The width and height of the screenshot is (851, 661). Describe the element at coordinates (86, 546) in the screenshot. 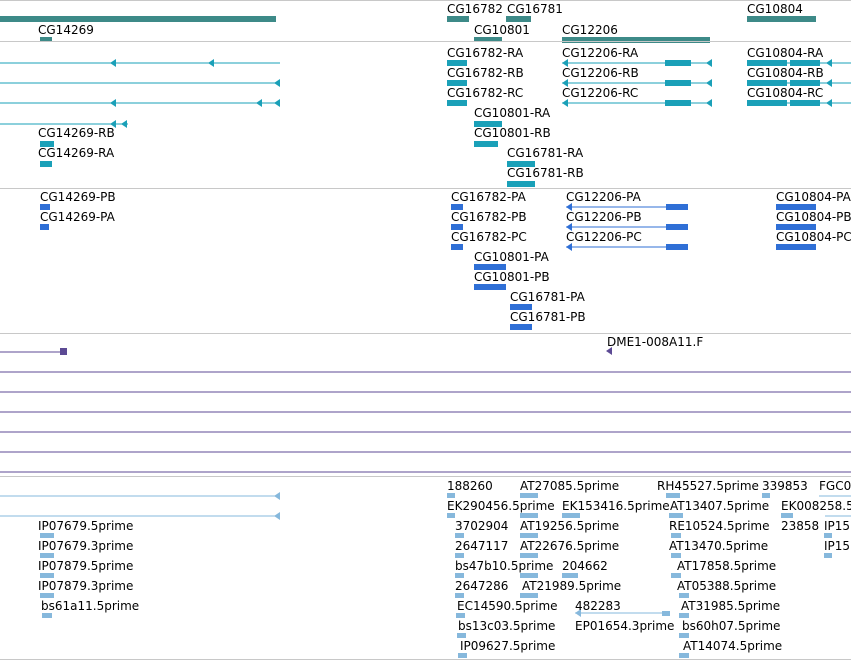

I see `est-label: IP07679.3prime` at that location.